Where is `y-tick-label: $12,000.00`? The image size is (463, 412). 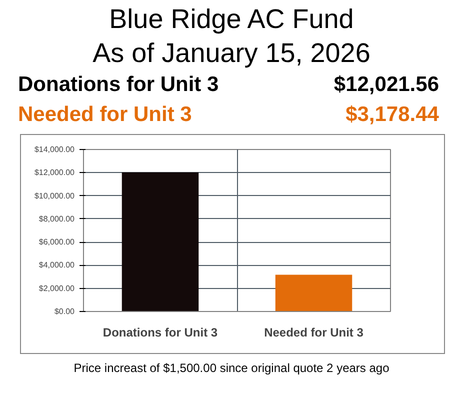 y-tick-label: $12,000.00 is located at coordinates (55, 173).